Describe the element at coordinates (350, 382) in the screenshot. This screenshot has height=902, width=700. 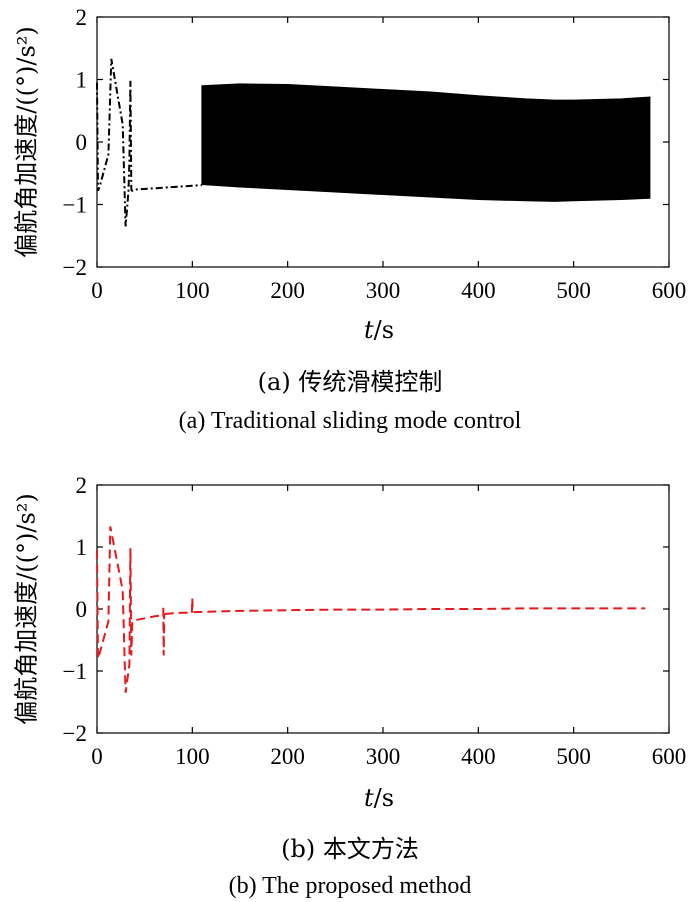
I see `chart-a-caption-cn: (a) 传统滑模控制` at that location.